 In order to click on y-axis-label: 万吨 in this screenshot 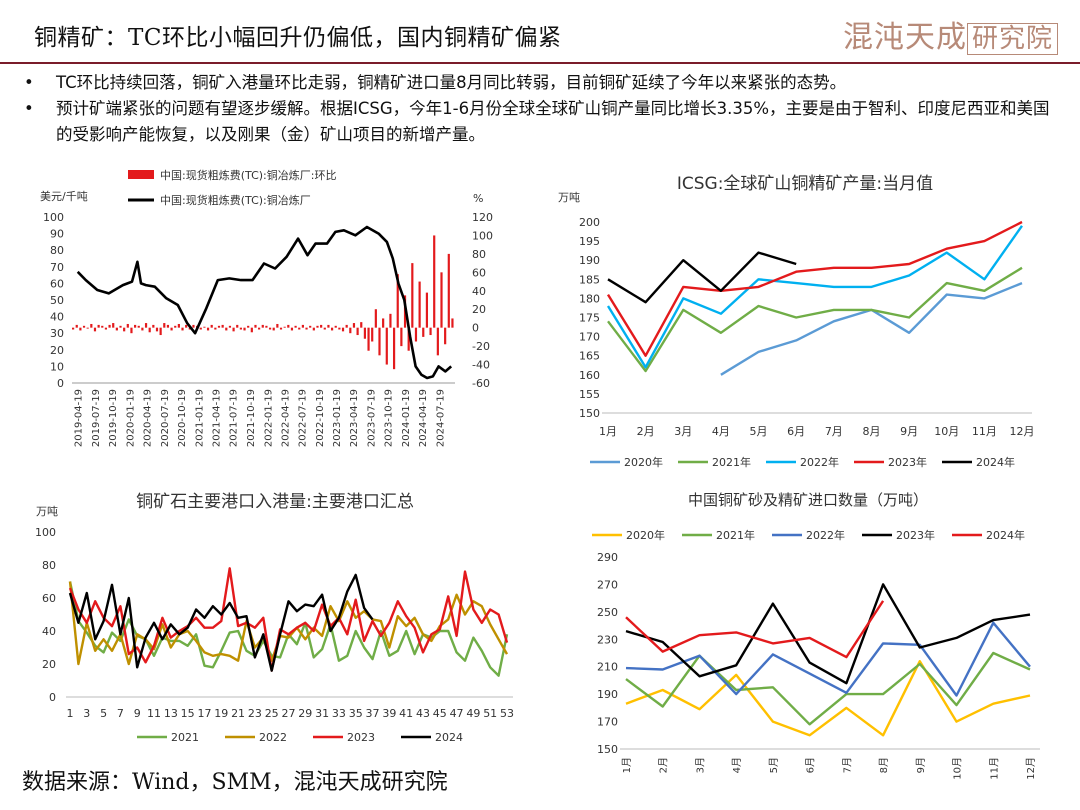, I will do `click(47, 511)`.